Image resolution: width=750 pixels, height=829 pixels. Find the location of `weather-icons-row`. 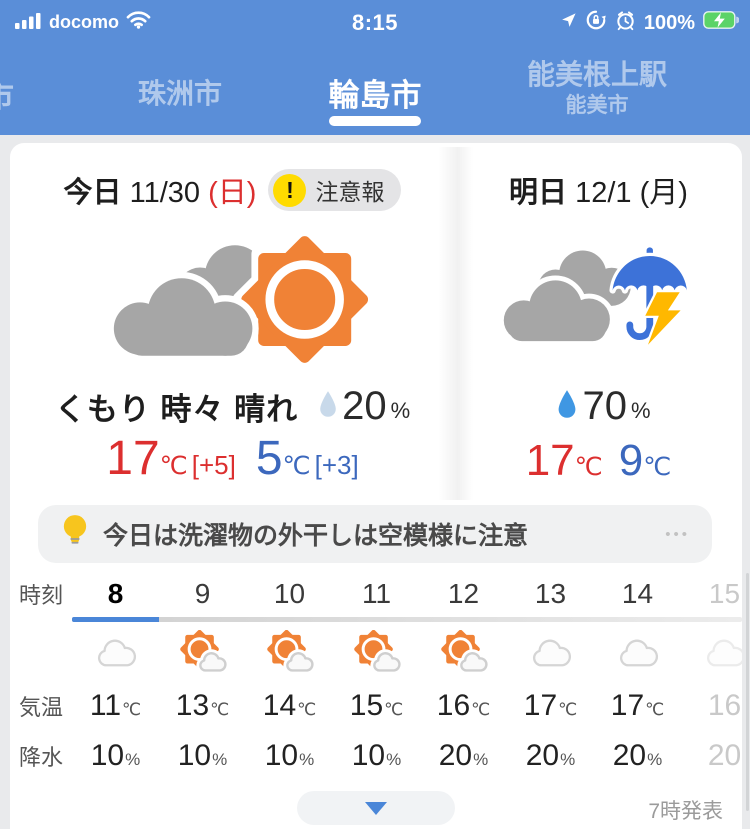

weather-icons-row is located at coordinates (376, 653).